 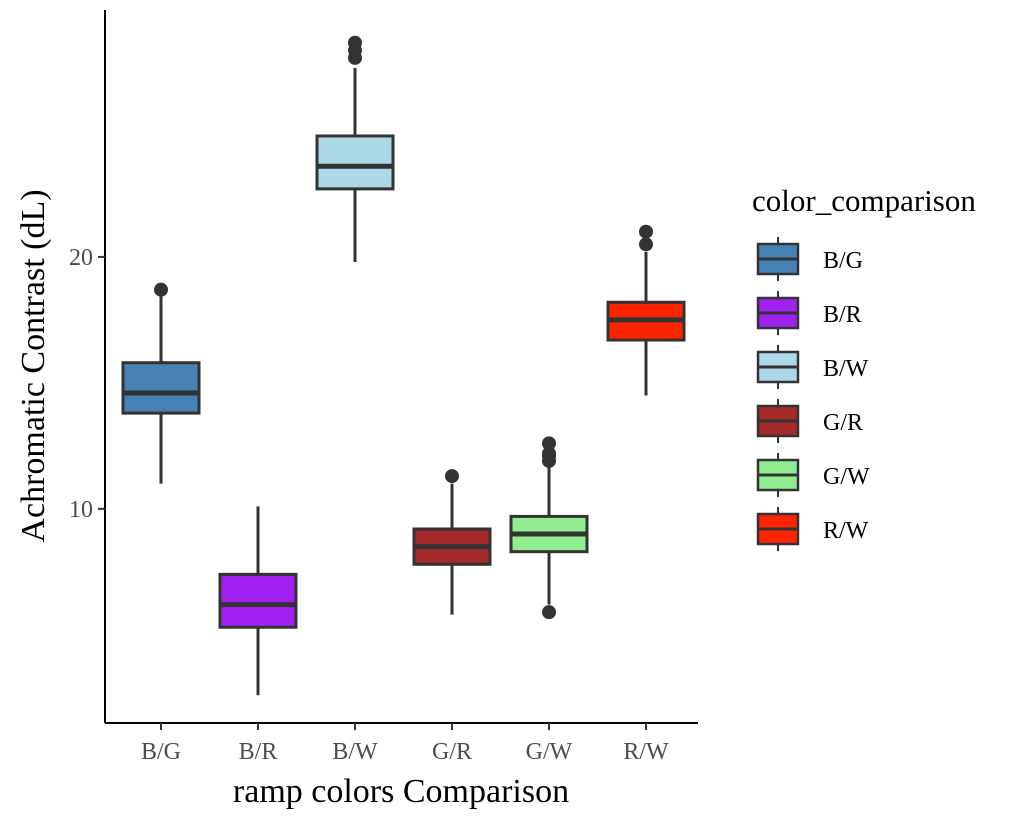 What do you see at coordinates (33, 365) in the screenshot?
I see `y-axis-title: Achromatic Contrast (dL)` at bounding box center [33, 365].